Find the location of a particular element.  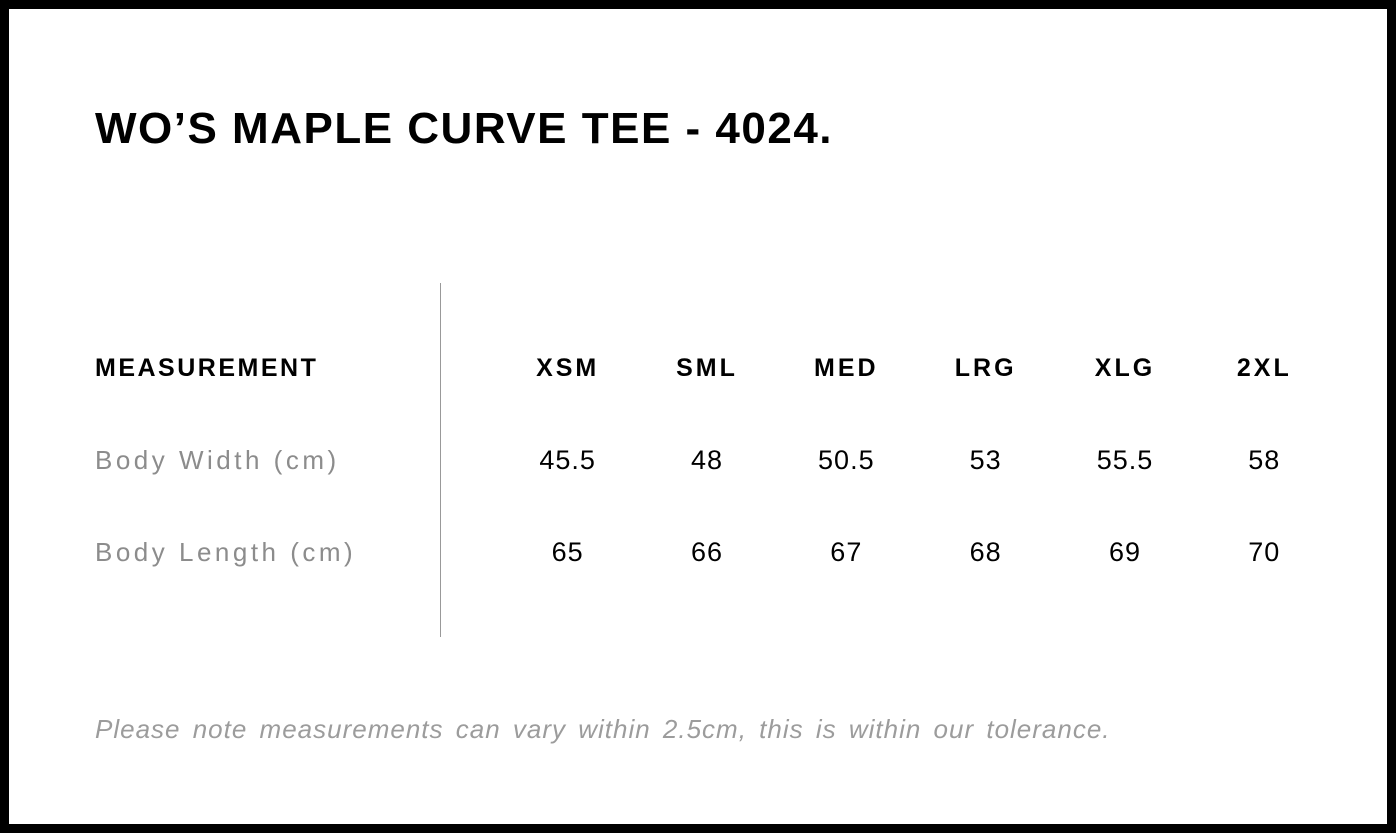

table-row-body-length: Body Length (cm) 65 66 67 68 69 70 is located at coordinates (714, 553).